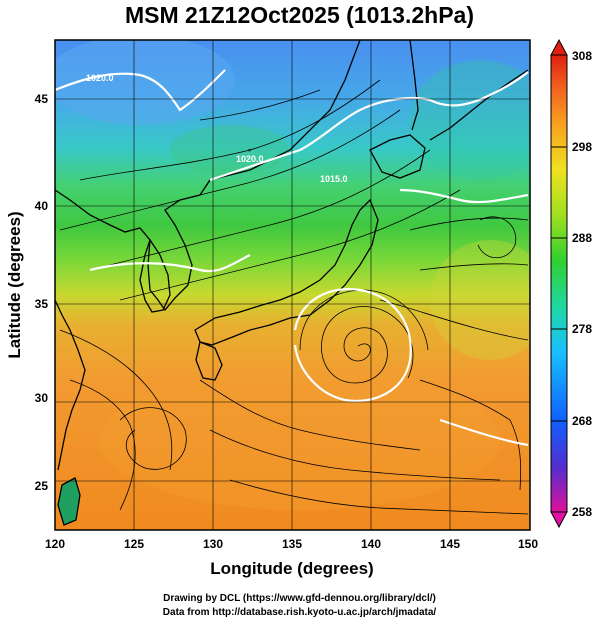  What do you see at coordinates (42, 398) in the screenshot?
I see `y-tick-label: 30` at bounding box center [42, 398].